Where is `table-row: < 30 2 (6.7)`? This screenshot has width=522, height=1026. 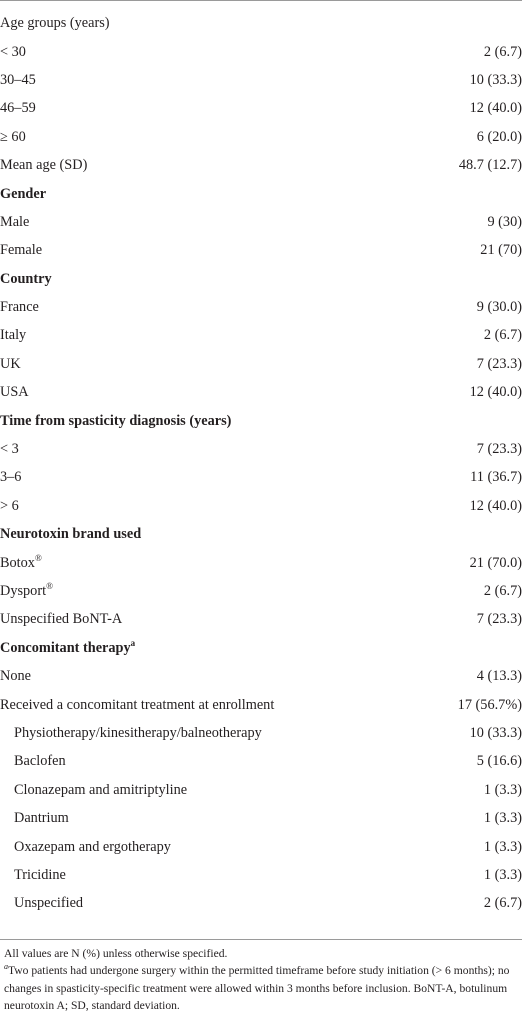
table-row: < 30 2 (6.7) is located at coordinates (261, 51).